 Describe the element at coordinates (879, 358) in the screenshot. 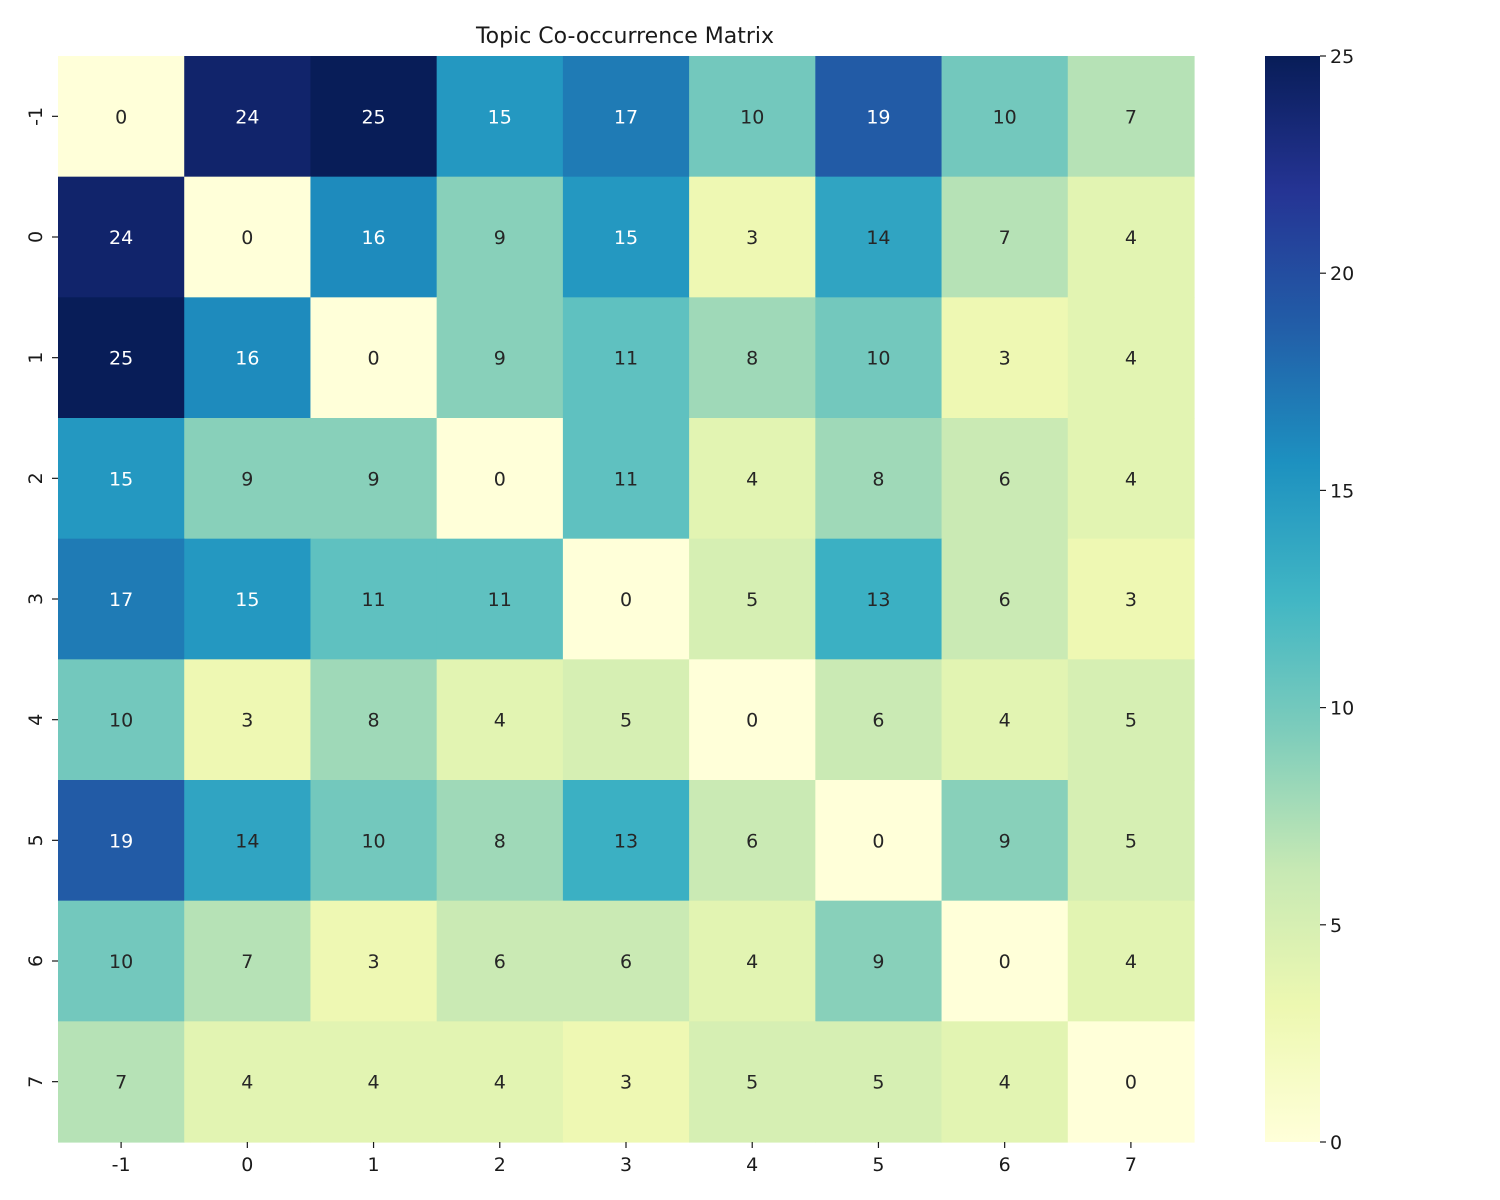

I see `heatmap-cell-r1-c5` at that location.